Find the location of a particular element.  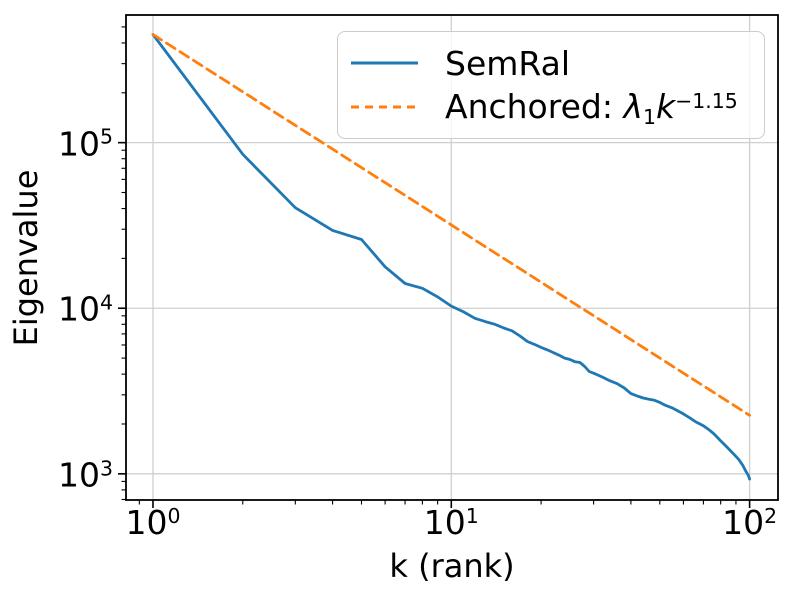

y-axis-label: Eigenvalue is located at coordinates (26, 258).